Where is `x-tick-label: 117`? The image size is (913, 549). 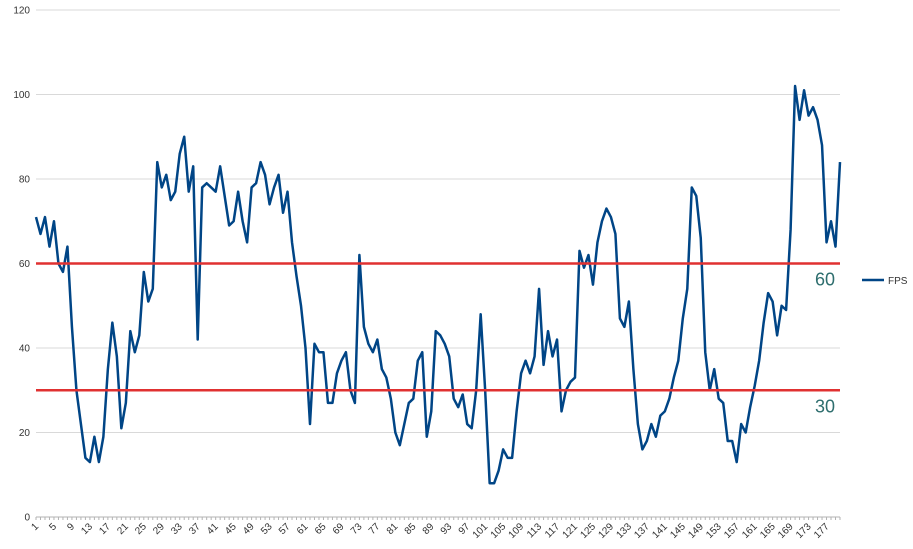
x-tick-label: 117 is located at coordinates (552, 530).